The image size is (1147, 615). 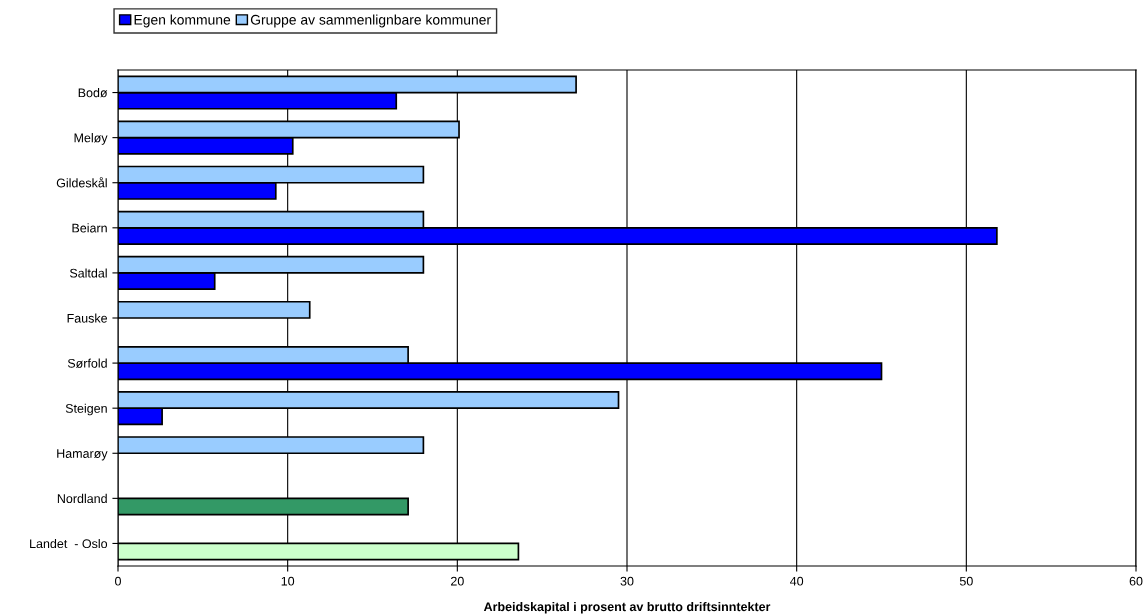 I want to click on y-tick-label: Steigen, so click(x=86, y=409).